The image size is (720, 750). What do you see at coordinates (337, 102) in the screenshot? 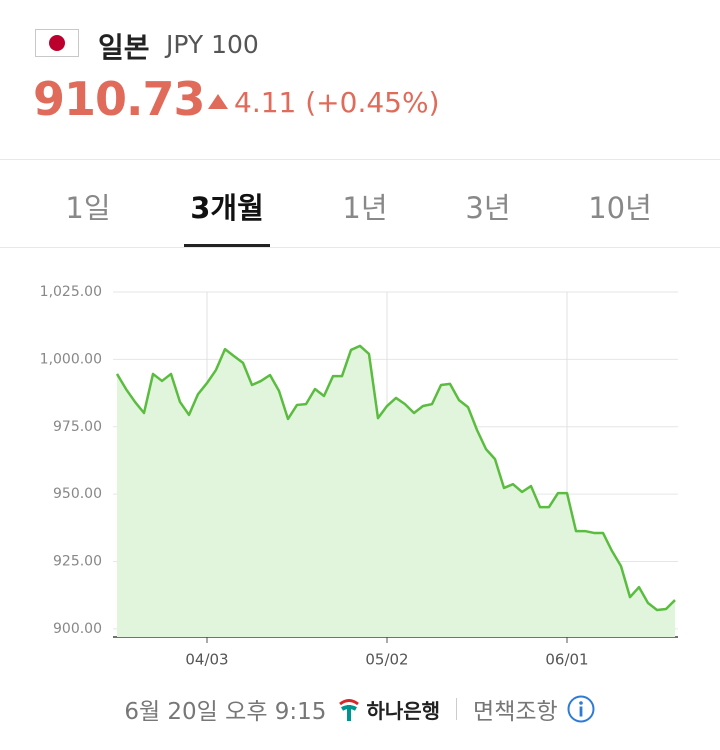
I see `change: 4.11 (+0.45%)` at bounding box center [337, 102].